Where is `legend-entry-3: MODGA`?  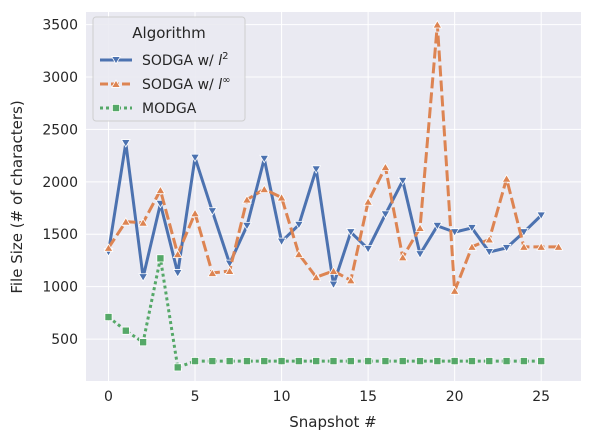 legend-entry-3: MODGA is located at coordinates (148, 109).